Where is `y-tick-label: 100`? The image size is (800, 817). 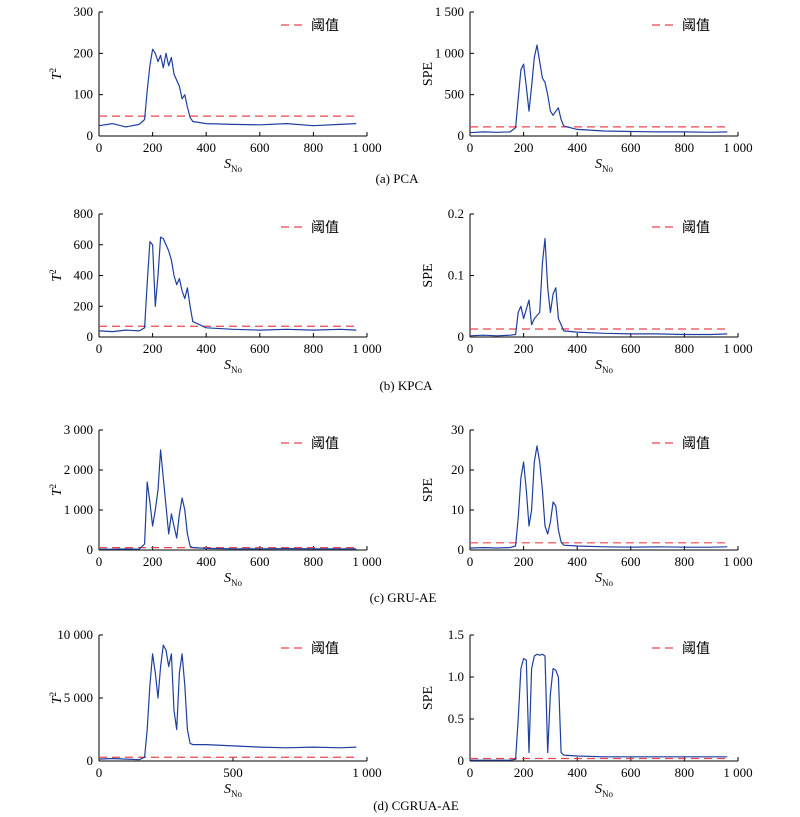 y-tick-label: 100 is located at coordinates (84, 94).